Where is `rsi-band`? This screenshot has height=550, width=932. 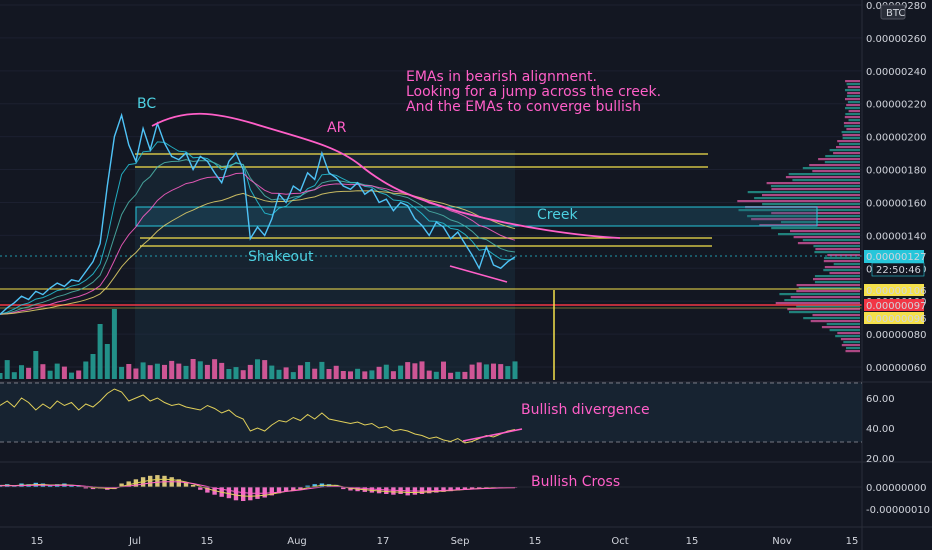
rsi-band is located at coordinates (431, 412).